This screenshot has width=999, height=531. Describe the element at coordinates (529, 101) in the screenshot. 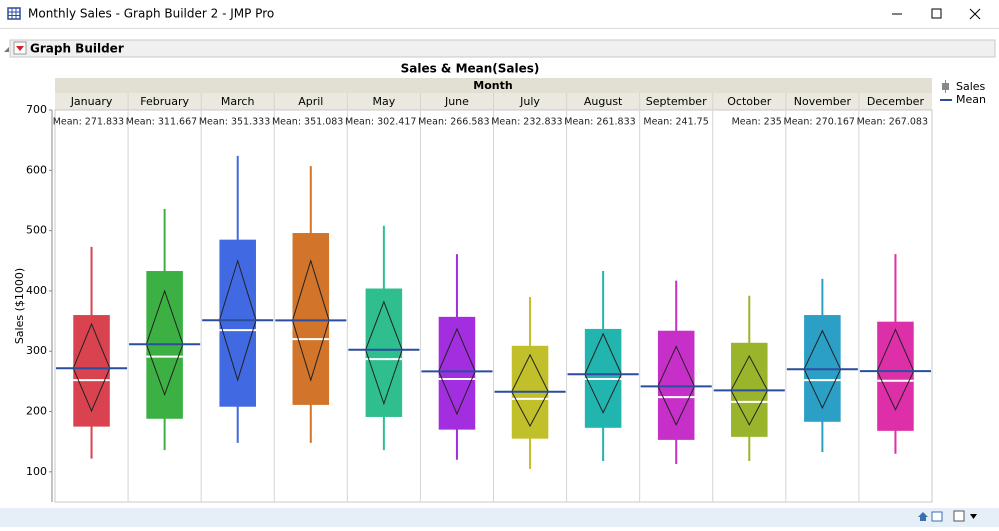

I see `month-label: July` at that location.